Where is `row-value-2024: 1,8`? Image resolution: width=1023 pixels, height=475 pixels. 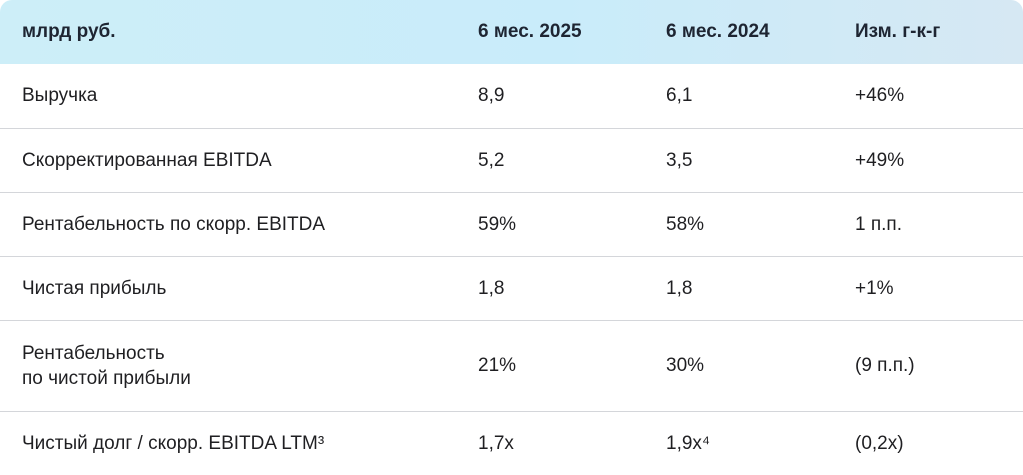 row-value-2024: 1,8 is located at coordinates (679, 288).